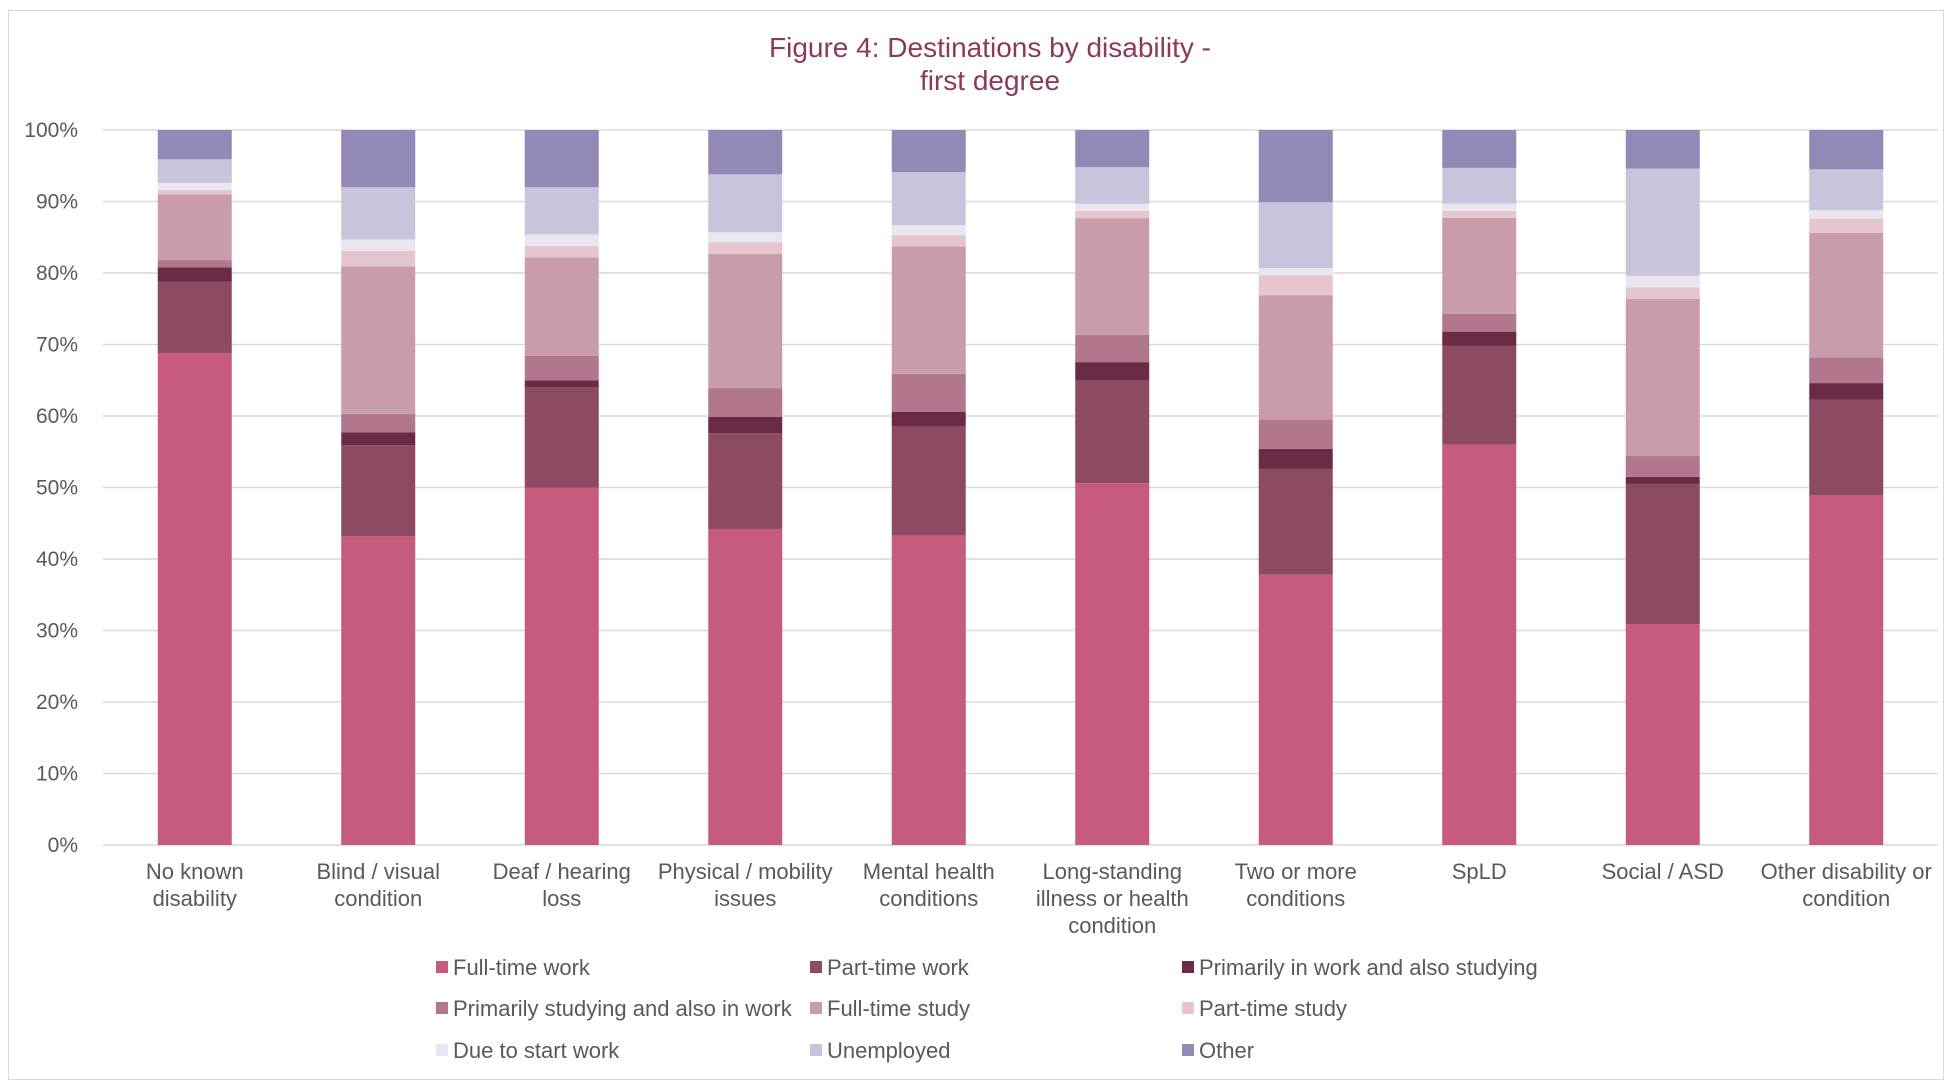  What do you see at coordinates (1479, 871) in the screenshot?
I see `x-tick-label: SpLD` at bounding box center [1479, 871].